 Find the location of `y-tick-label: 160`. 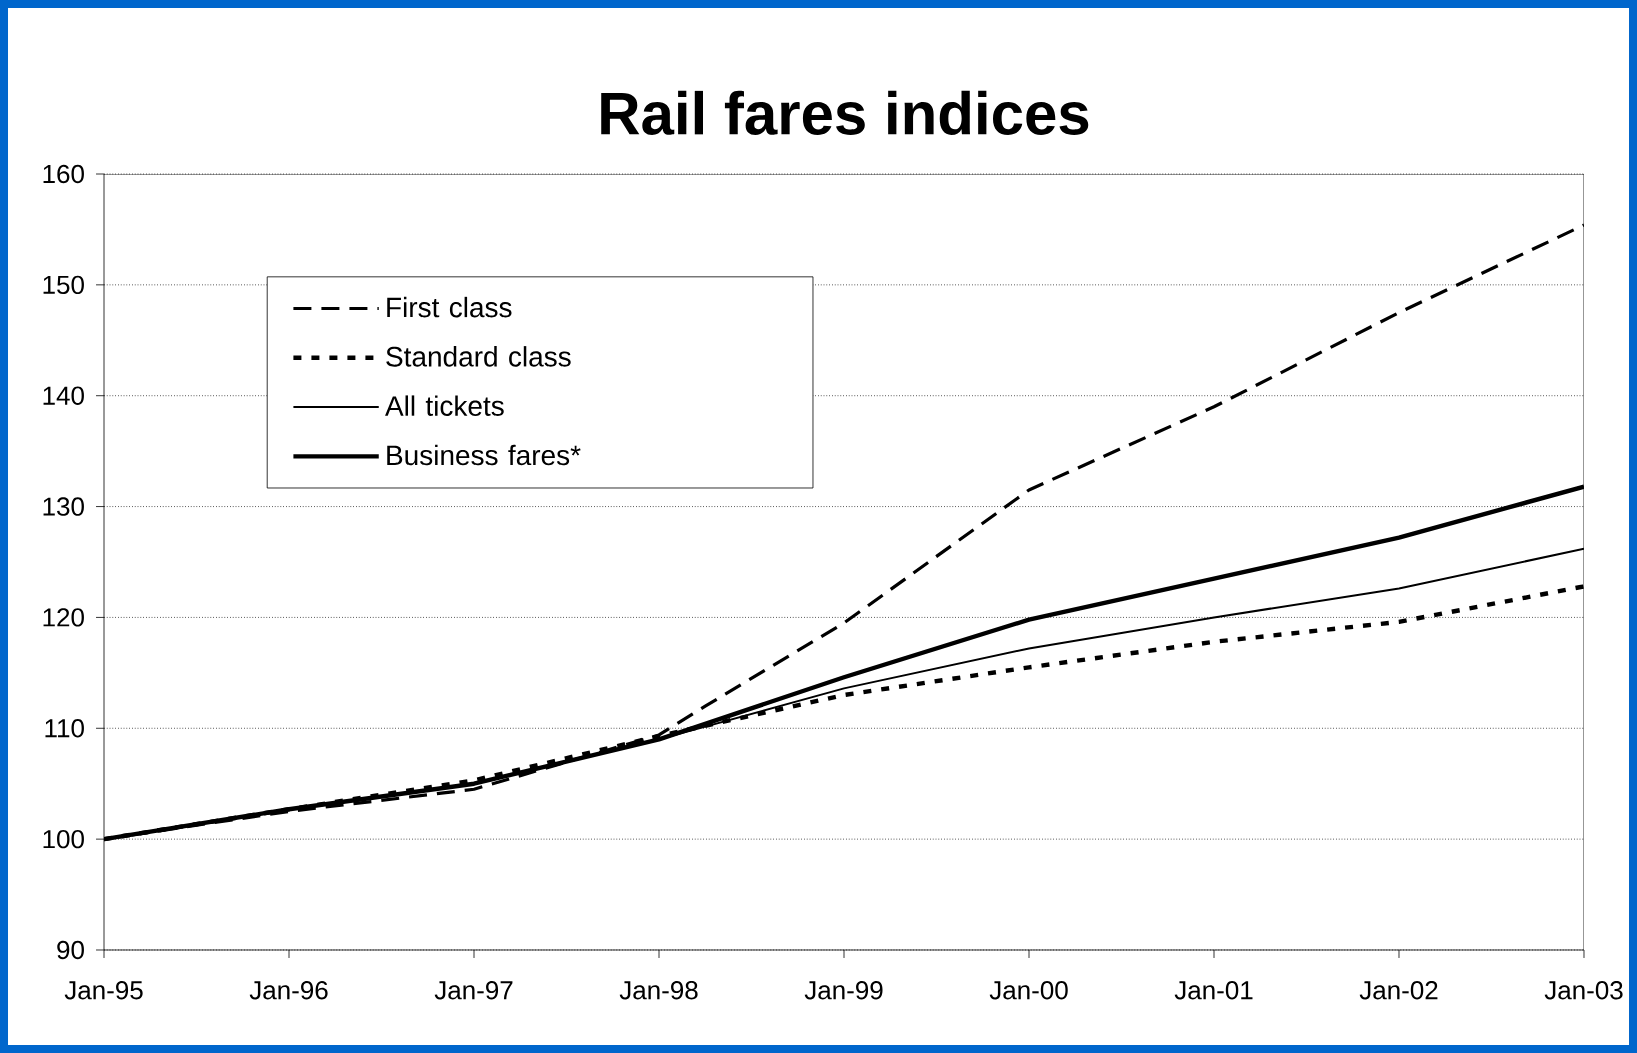

y-tick-label: 160 is located at coordinates (63, 174).